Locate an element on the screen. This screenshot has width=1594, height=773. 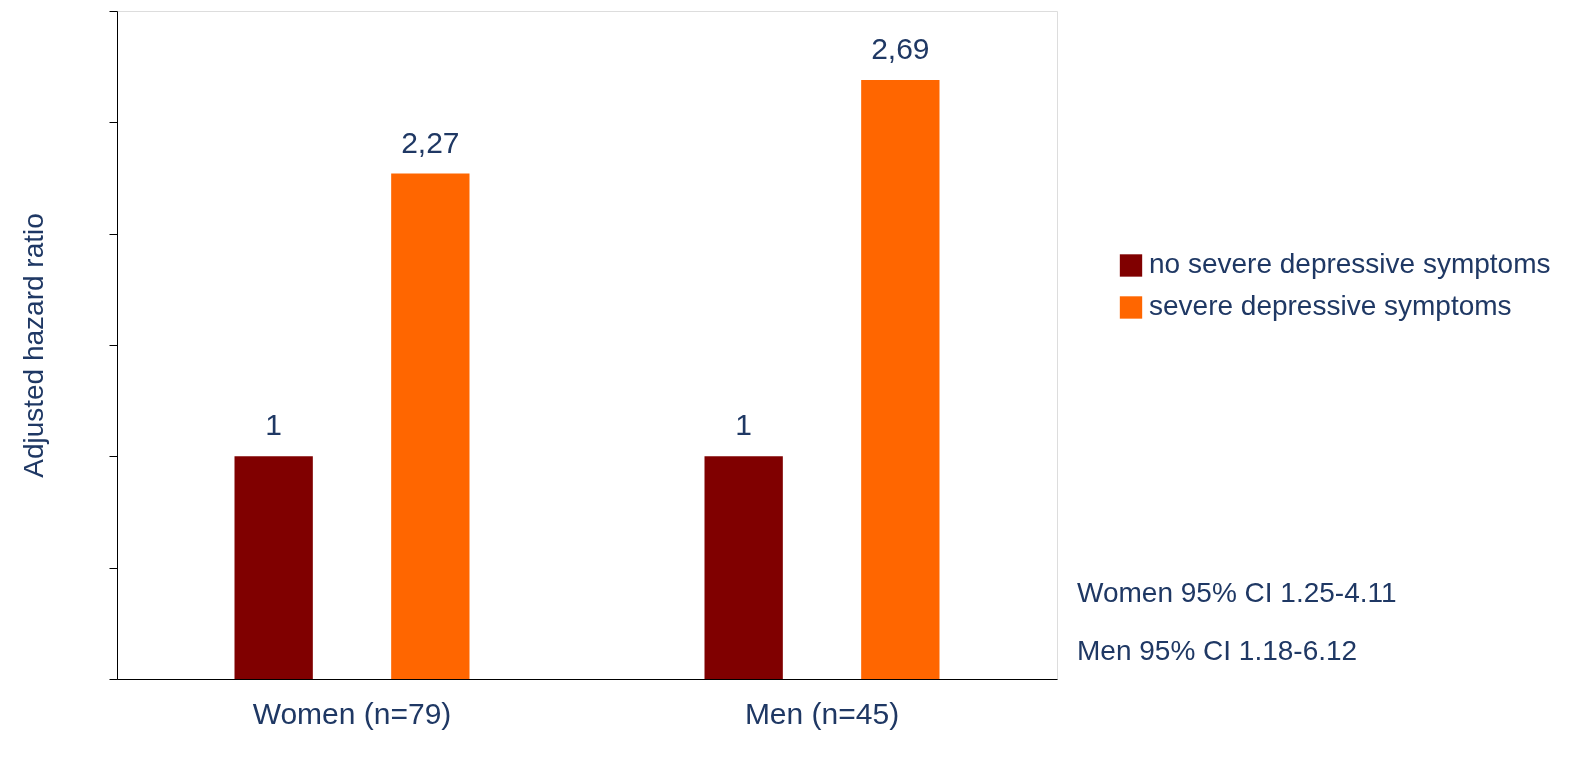
legend-label: severe depressive symptoms is located at coordinates (1330, 306).